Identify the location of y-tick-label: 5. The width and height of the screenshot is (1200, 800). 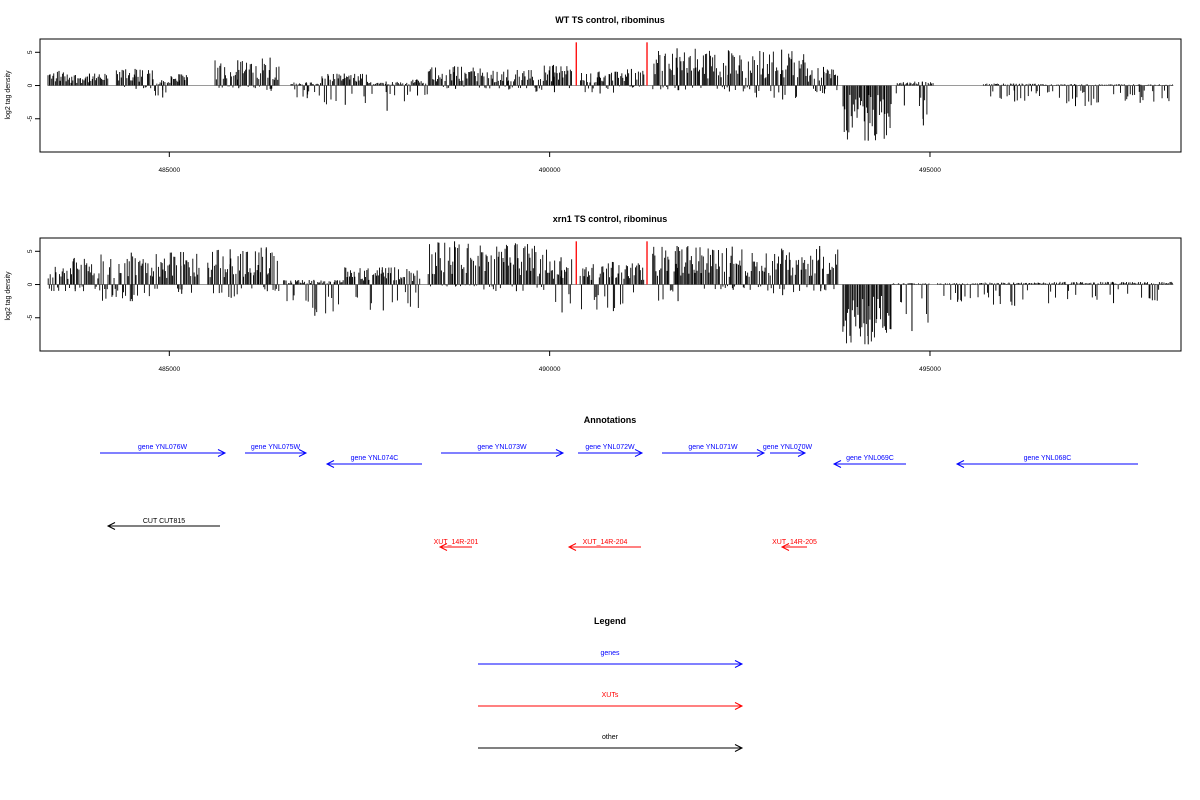
(30, 52).